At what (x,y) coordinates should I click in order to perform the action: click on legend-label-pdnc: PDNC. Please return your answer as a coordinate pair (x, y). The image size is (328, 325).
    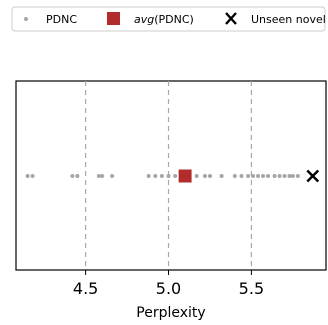
    Looking at the image, I should click on (61, 19).